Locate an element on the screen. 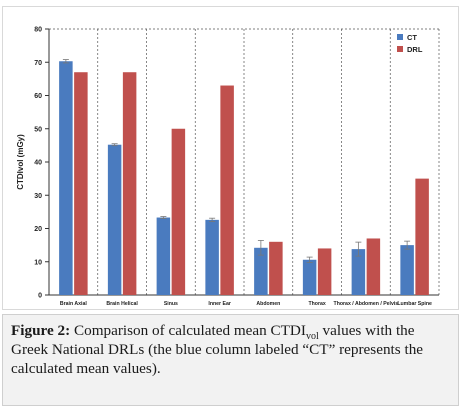  y-tick-label: 60 is located at coordinates (38, 96).